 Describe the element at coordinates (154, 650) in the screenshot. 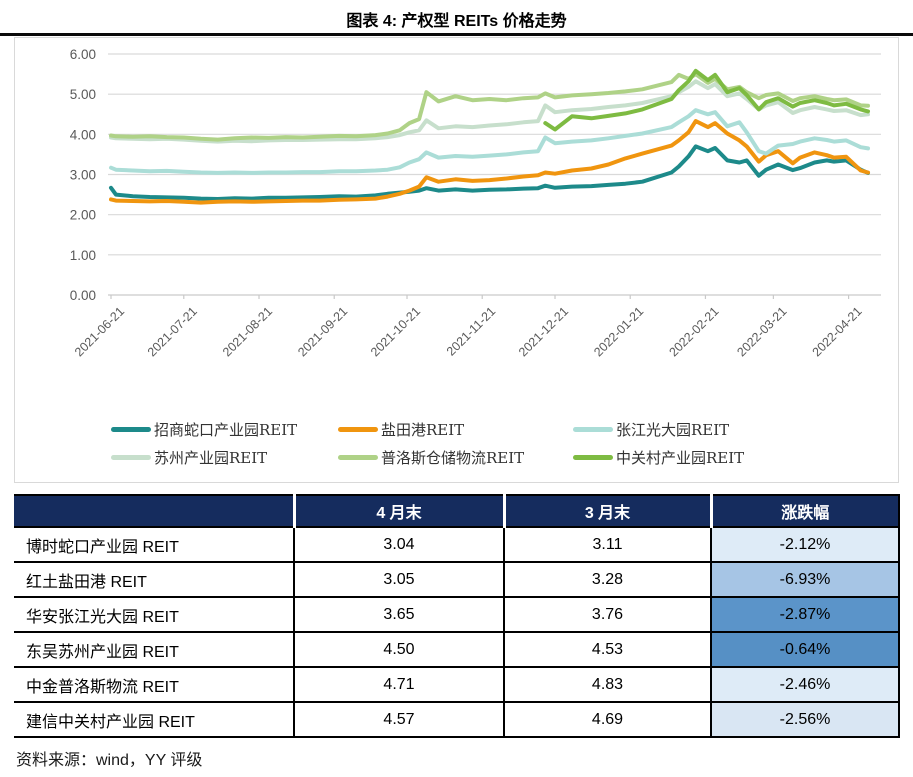

I see `cell-name: 东吴苏州产业园 REIT` at that location.